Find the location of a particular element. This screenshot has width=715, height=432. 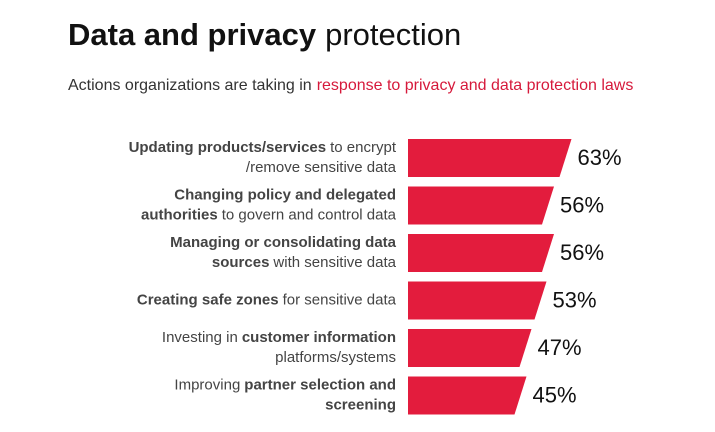

title-bold: Data and privacy is located at coordinates (192, 34).